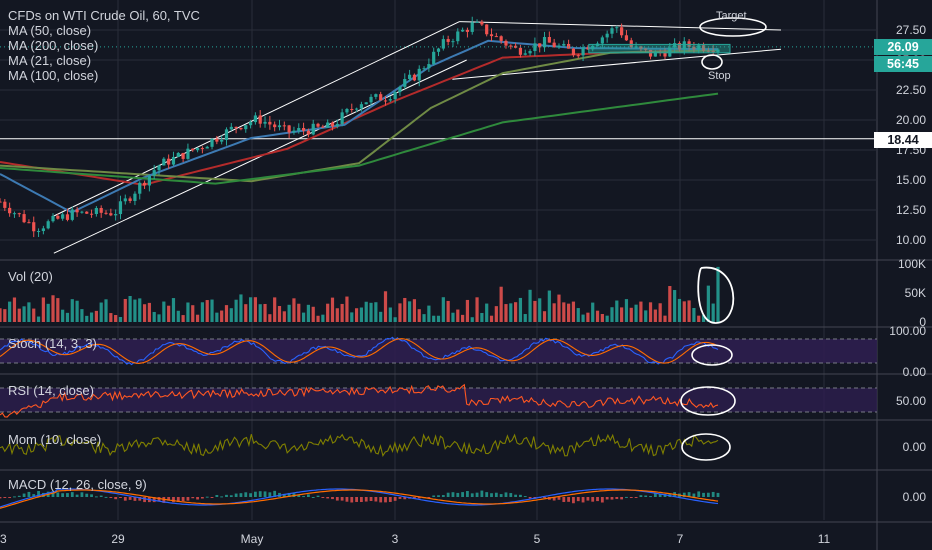  Describe the element at coordinates (52, 343) in the screenshot. I see `stoch-pane-title: Stoch (14, 3, 3)` at that location.